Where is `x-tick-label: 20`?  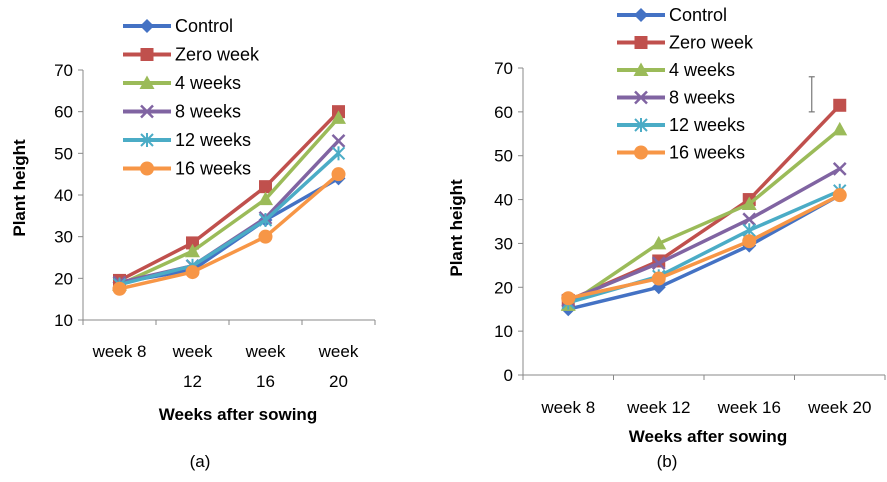
x-tick-label: 20 is located at coordinates (338, 381).